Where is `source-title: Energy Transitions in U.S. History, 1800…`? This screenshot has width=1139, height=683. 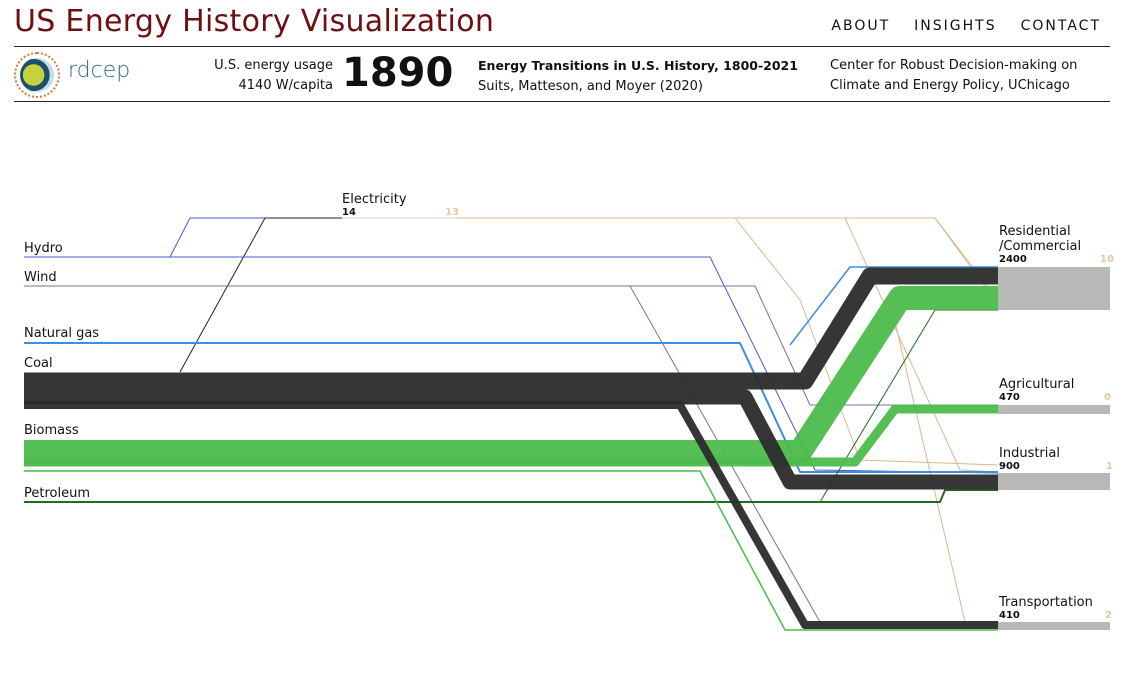 source-title: Energy Transitions in U.S. History, 1800… is located at coordinates (638, 65).